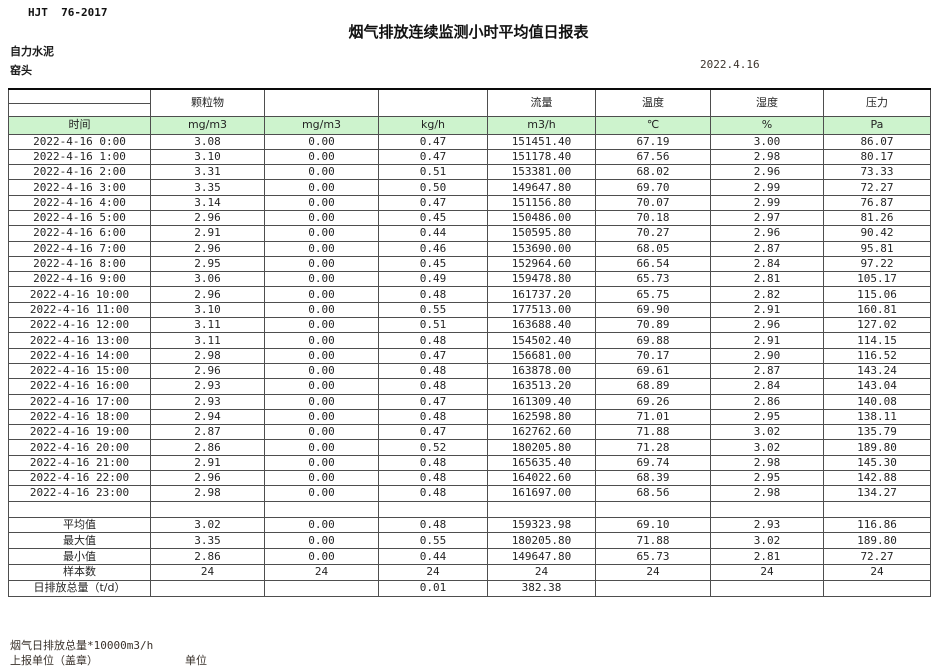  I want to click on value-cell: 163688.40, so click(541, 325).